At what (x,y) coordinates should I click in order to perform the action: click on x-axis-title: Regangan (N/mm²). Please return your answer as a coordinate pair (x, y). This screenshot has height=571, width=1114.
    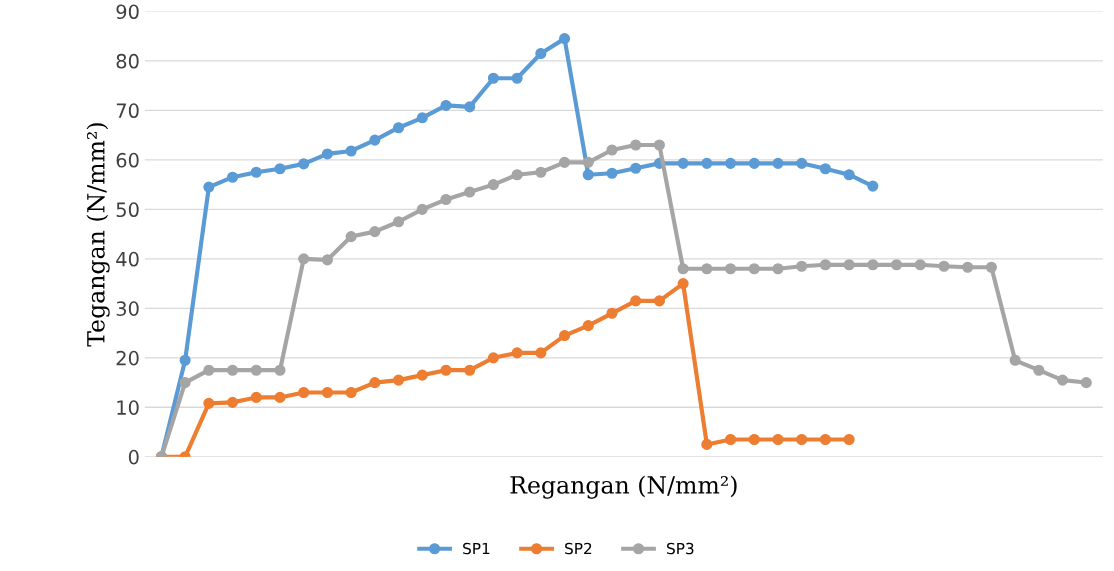
    Looking at the image, I should click on (623, 487).